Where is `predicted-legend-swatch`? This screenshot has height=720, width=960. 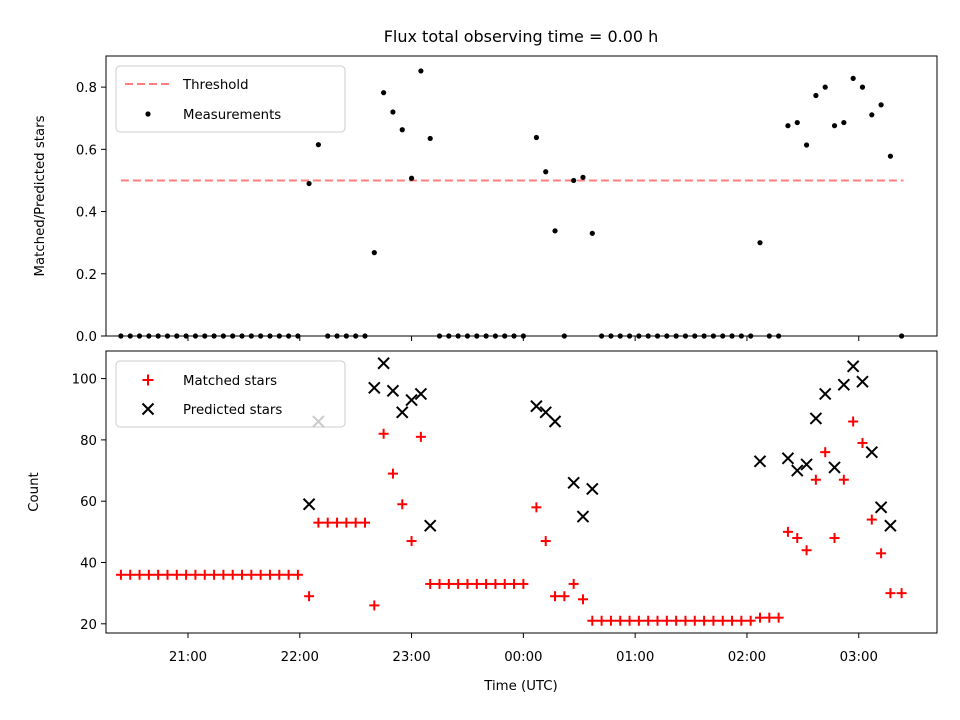
predicted-legend-swatch is located at coordinates (148, 409).